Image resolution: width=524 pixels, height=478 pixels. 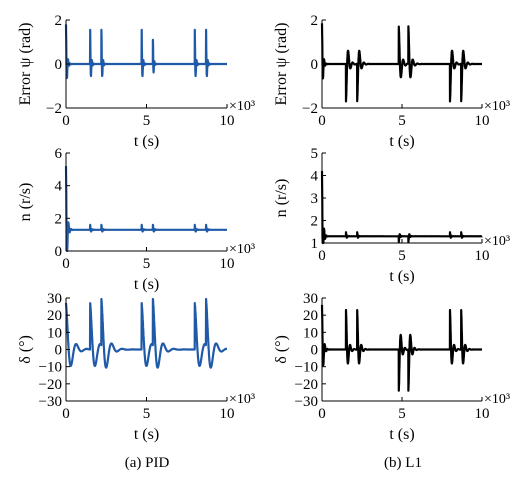 I want to click on panel-pid-speed: 0 2 4 6 0 5 10×10³ t (s) n (r/s), so click(x=136, y=219).